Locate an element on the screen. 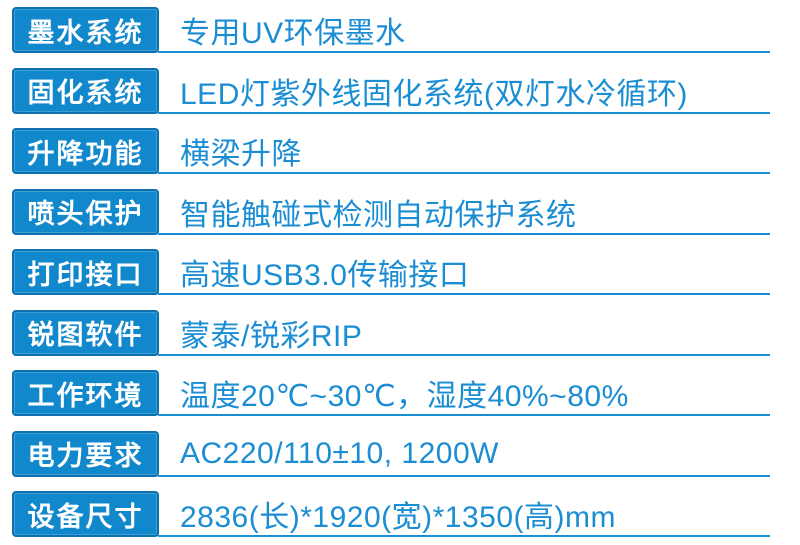 This screenshot has width=800, height=545. spec-label: 打印接口 is located at coordinates (85, 272).